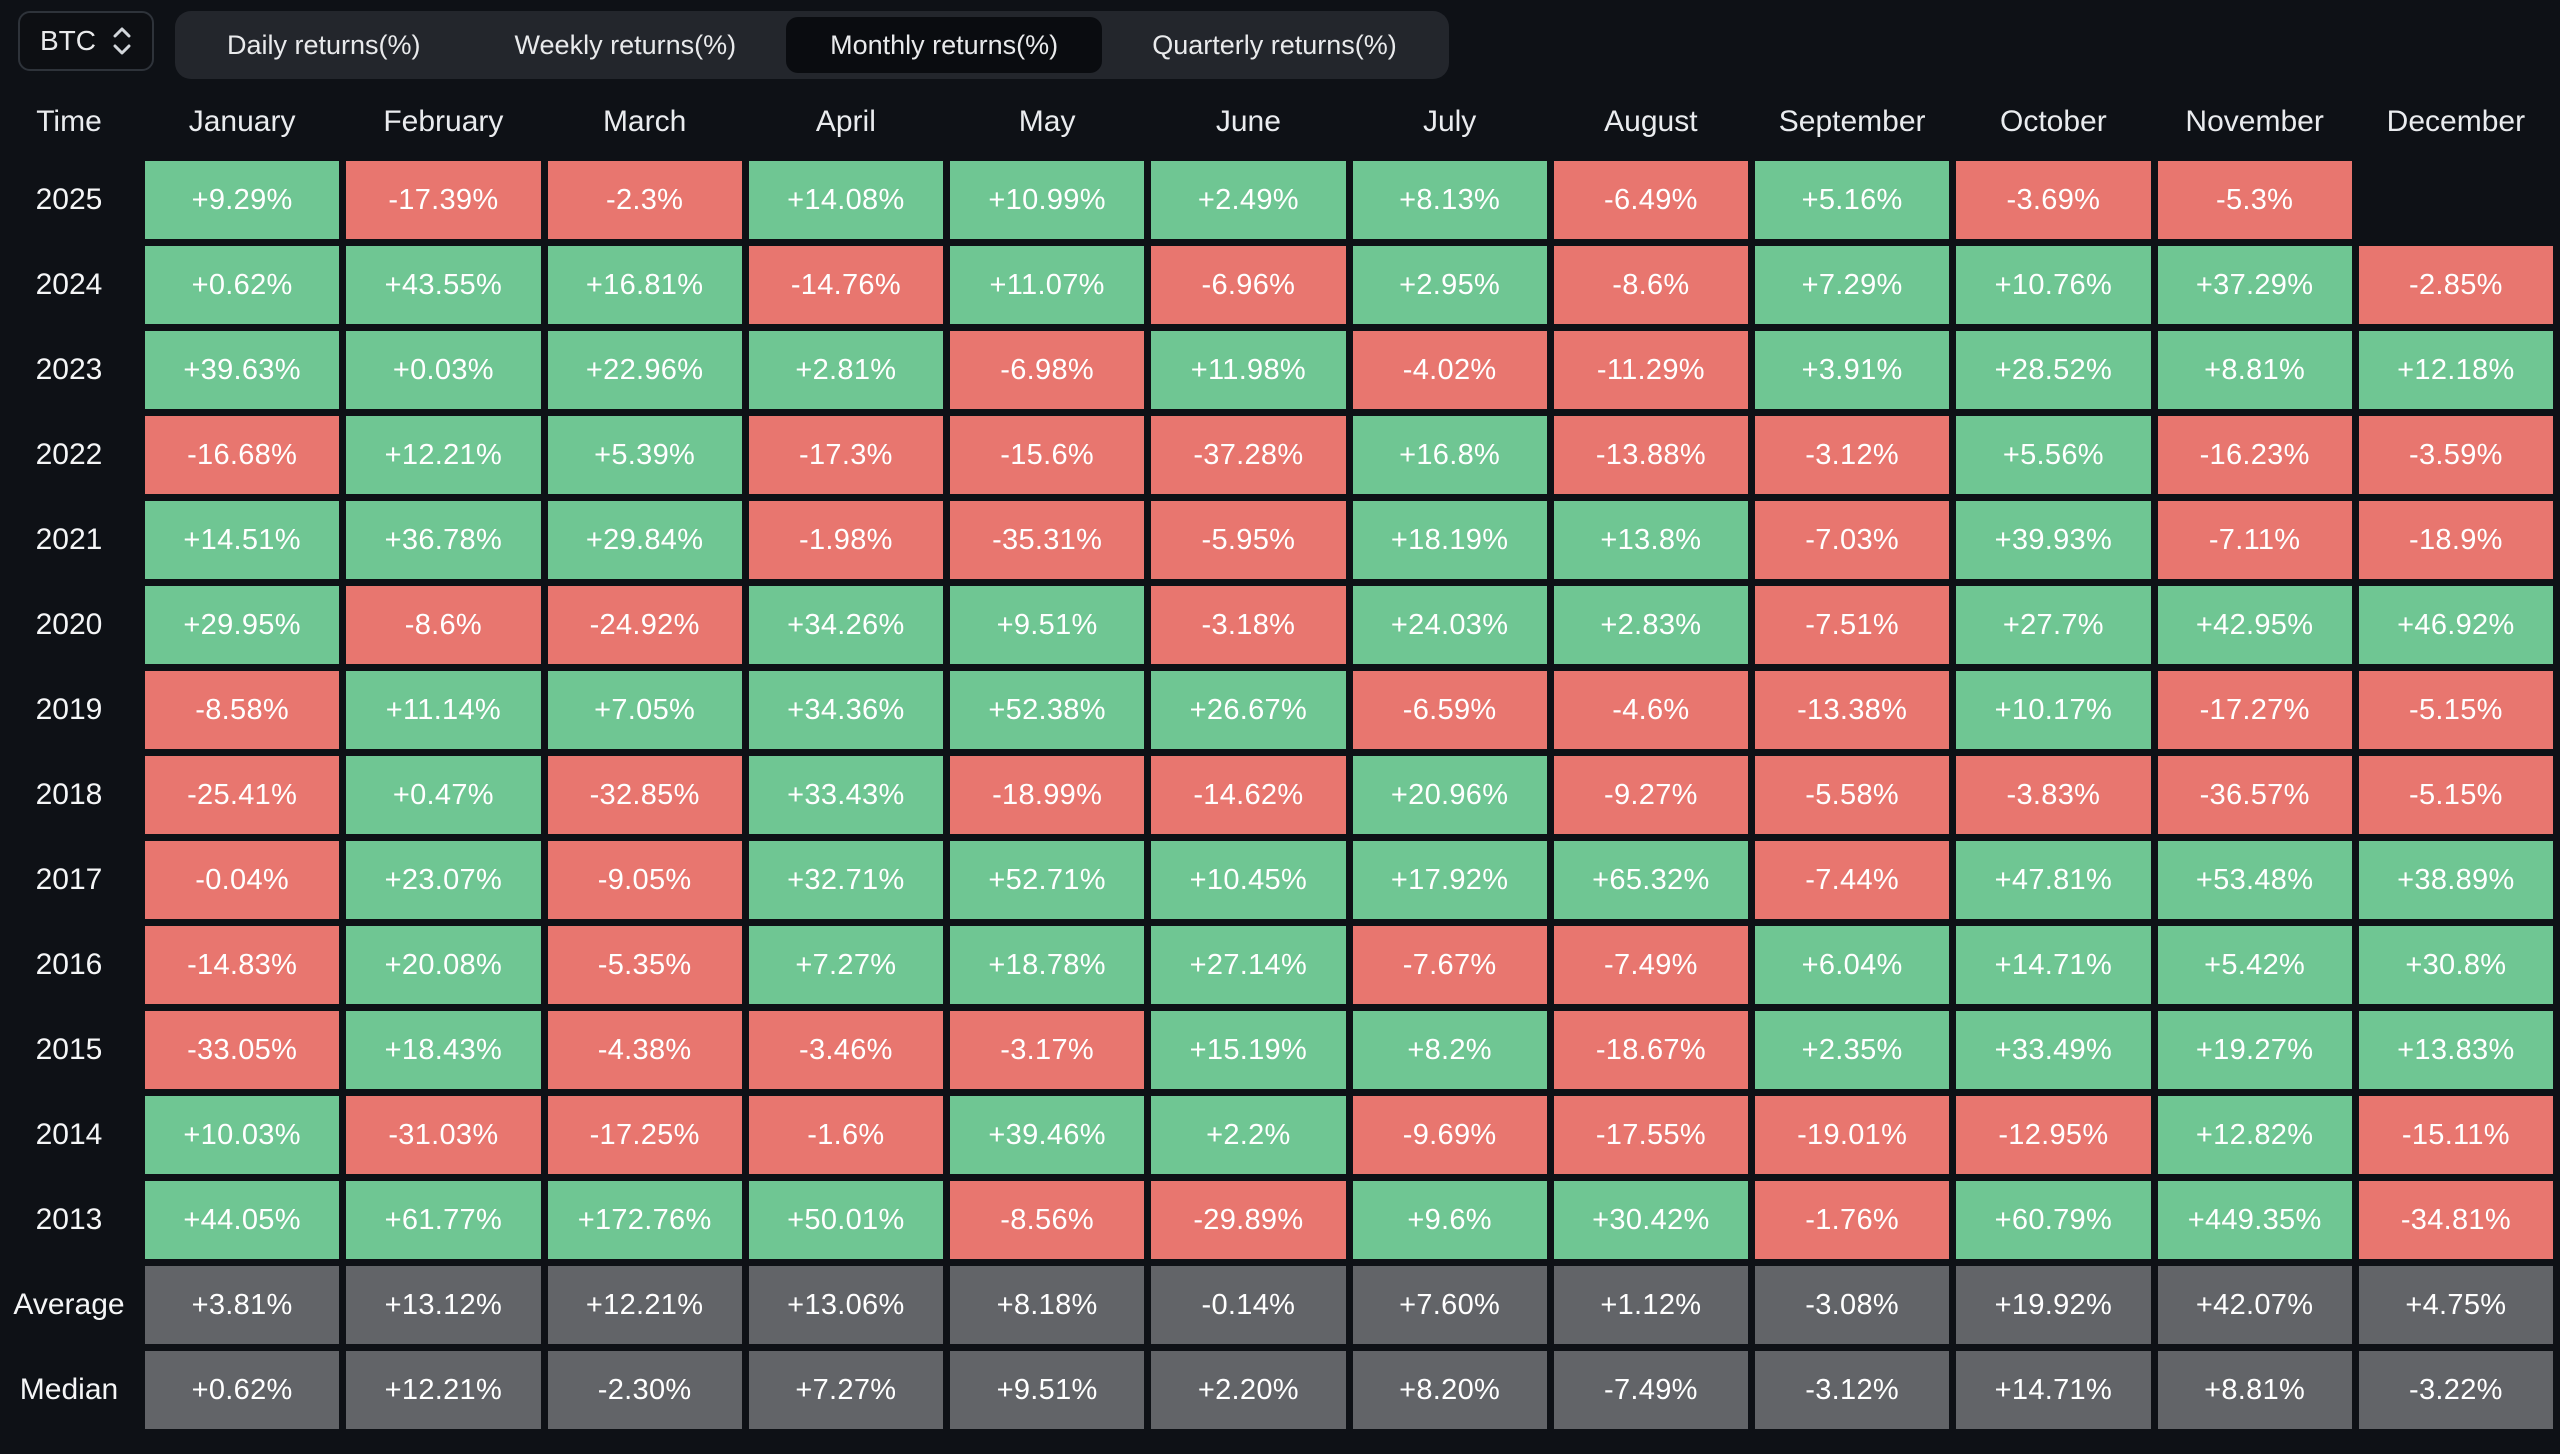 The height and width of the screenshot is (1454, 2560). Describe the element at coordinates (1047, 1220) in the screenshot. I see `return-cell: -8.56%` at that location.